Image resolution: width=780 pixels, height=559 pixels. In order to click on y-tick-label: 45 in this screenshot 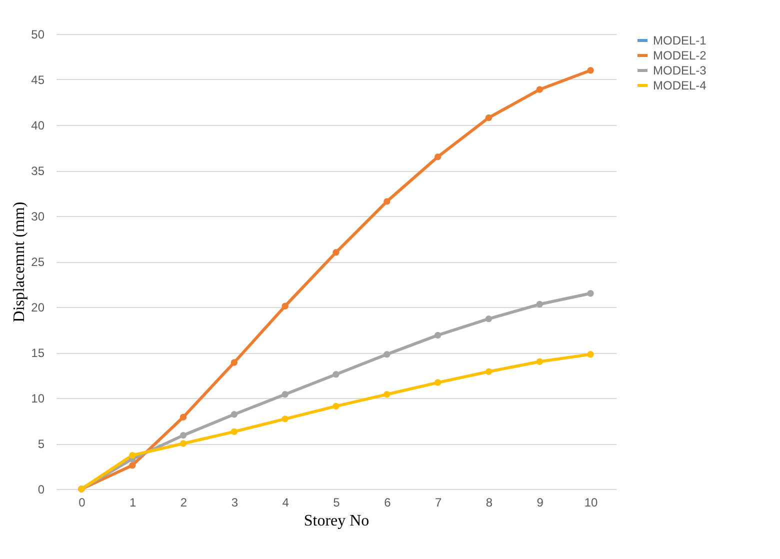, I will do `click(38, 80)`.